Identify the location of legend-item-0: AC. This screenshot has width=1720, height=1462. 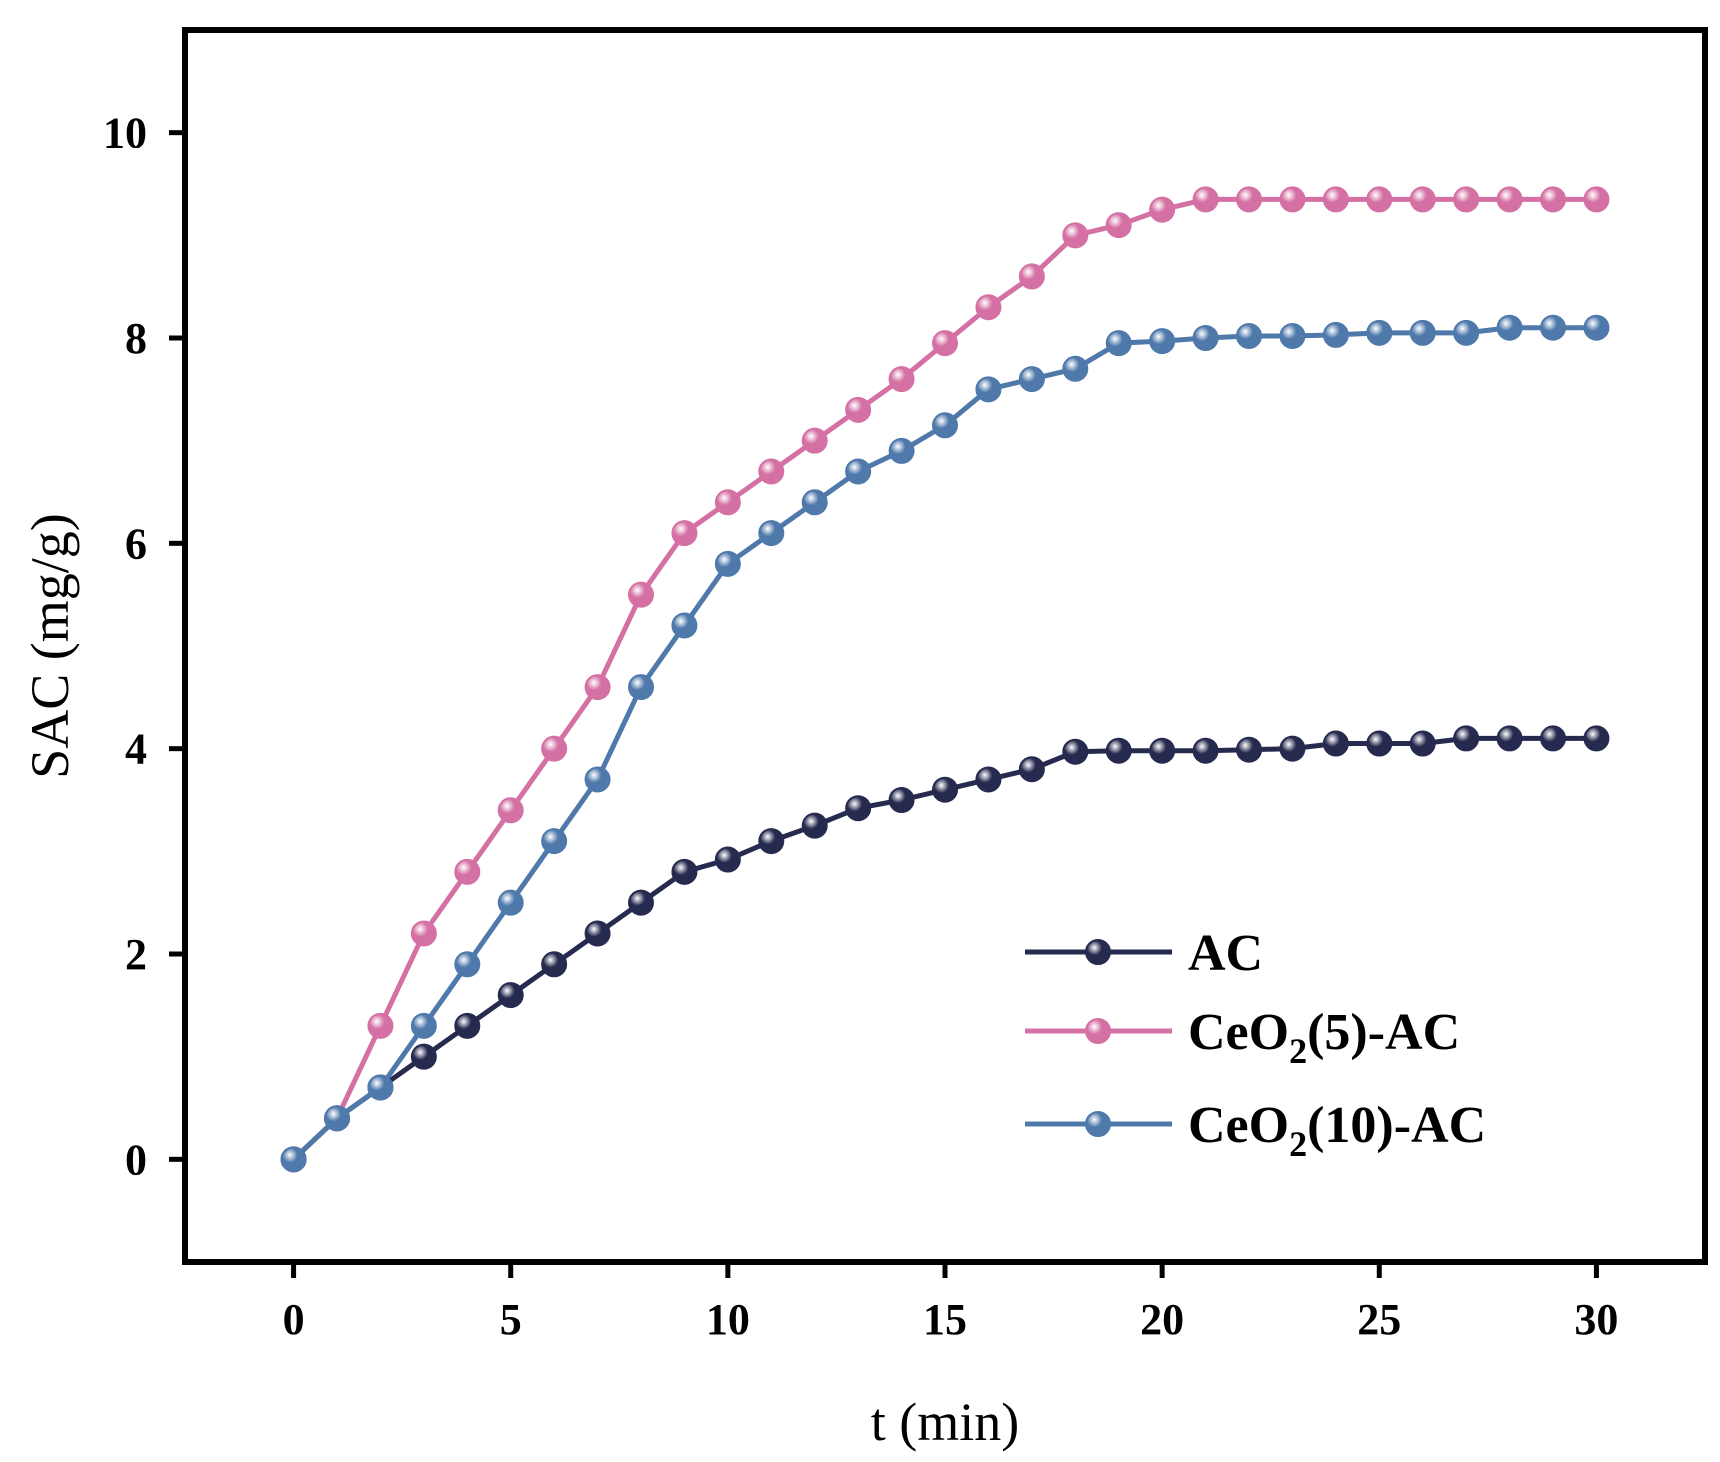
(1144, 953).